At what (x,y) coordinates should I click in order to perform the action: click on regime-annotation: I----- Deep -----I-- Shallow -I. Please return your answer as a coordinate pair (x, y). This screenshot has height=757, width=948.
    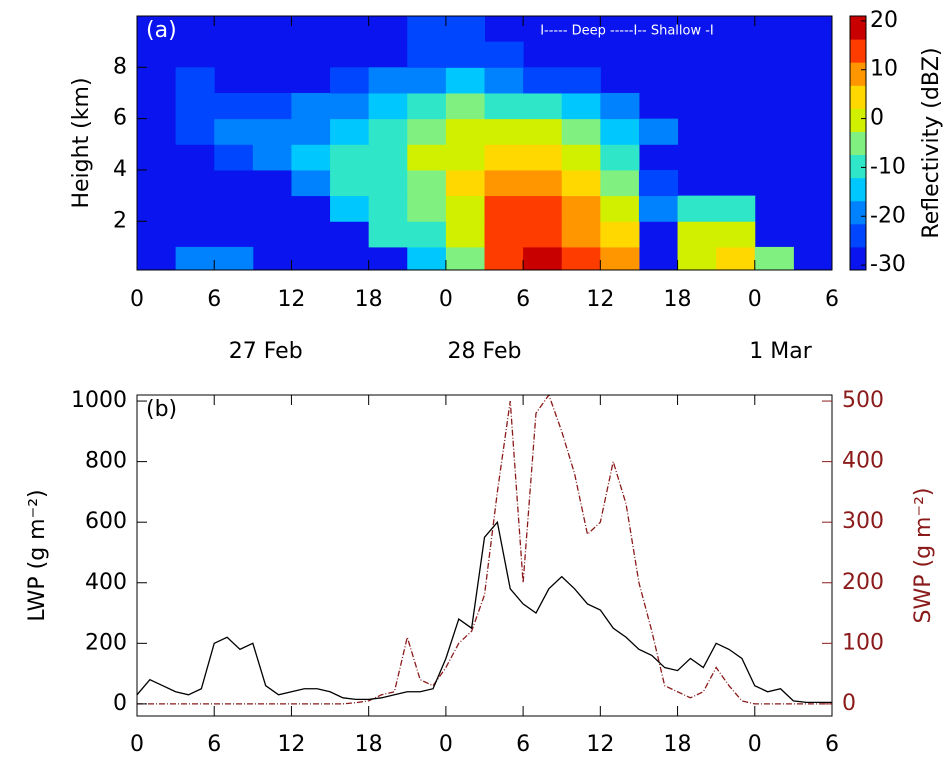
    Looking at the image, I should click on (627, 31).